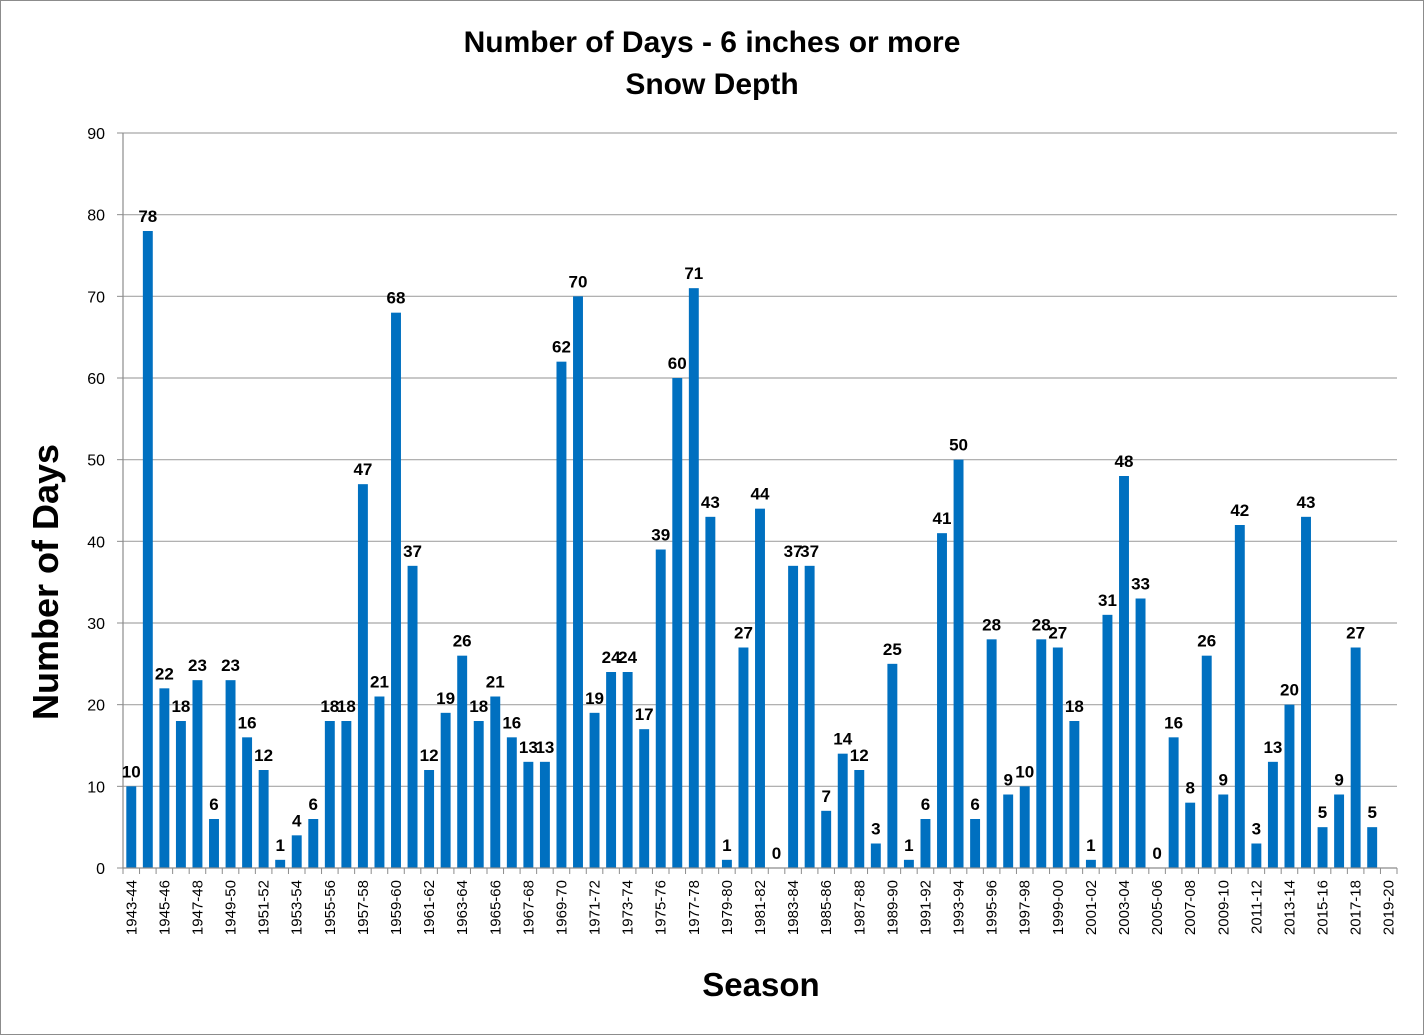 Image resolution: width=1424 pixels, height=1035 pixels. Describe the element at coordinates (297, 820) in the screenshot. I see `data-label: 4` at that location.